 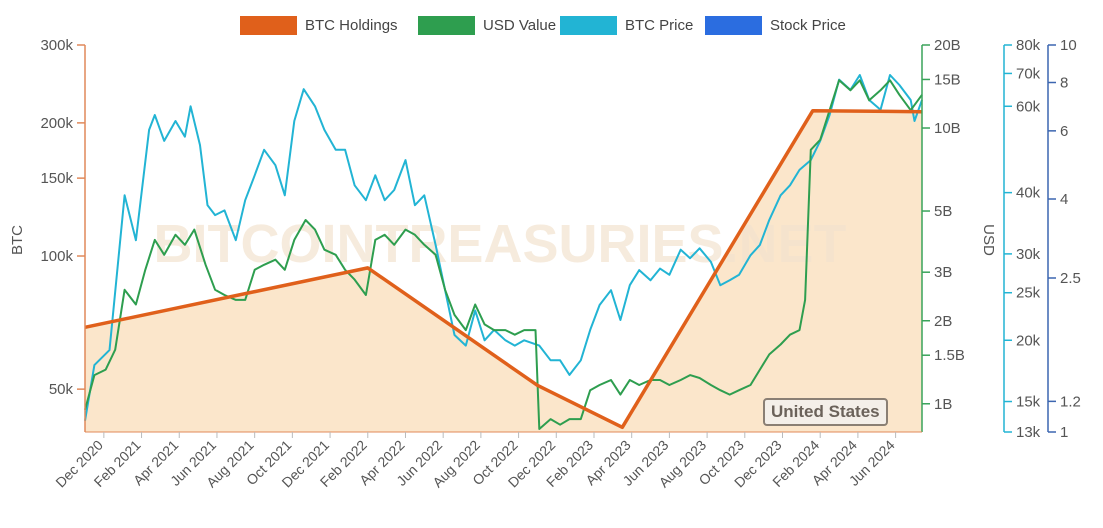 What do you see at coordinates (1028, 293) in the screenshot?
I see `btc-price-axis-tick-label: 25k` at bounding box center [1028, 293].